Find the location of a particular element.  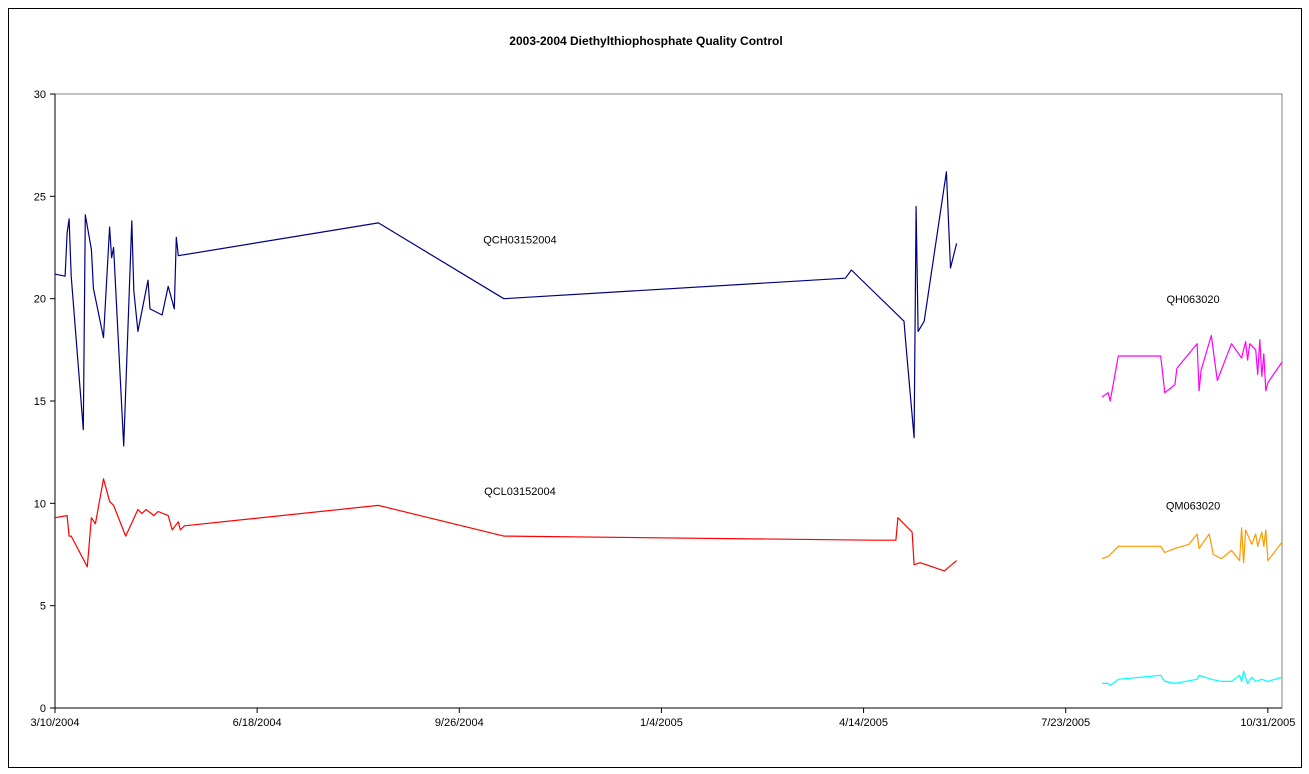

y-tick-label: 20 is located at coordinates (40, 300).